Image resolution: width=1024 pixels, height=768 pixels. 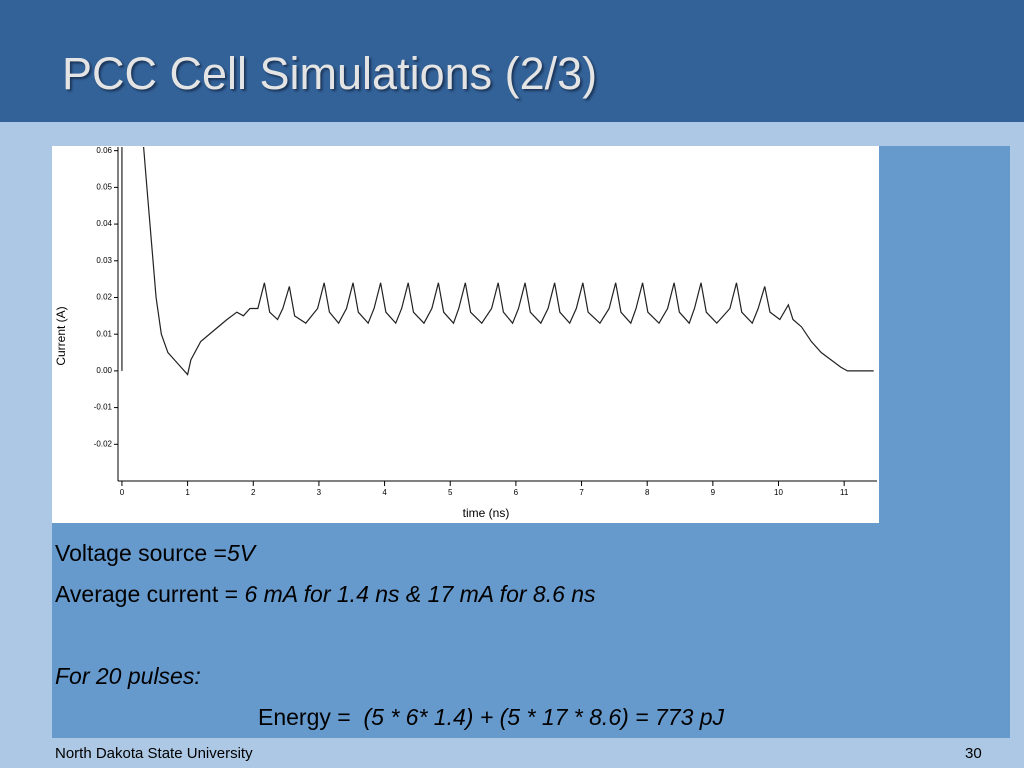 I want to click on x-tick-label: 7, so click(x=581, y=492).